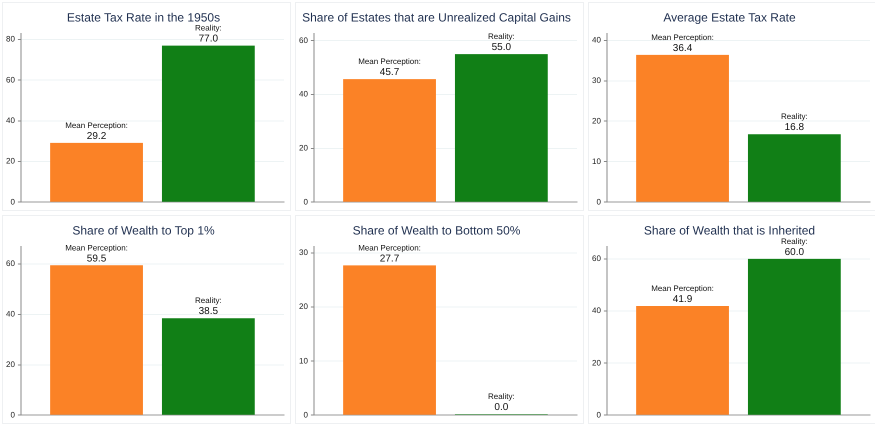  Describe the element at coordinates (143, 17) in the screenshot. I see `chart-title: Estate Tax Rate in the 1950s` at that location.